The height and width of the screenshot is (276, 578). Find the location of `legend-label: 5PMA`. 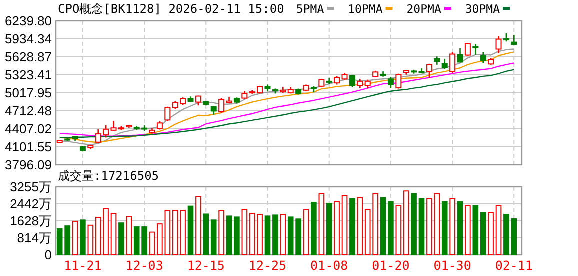

legend-label: 5PMA is located at coordinates (310, 9).